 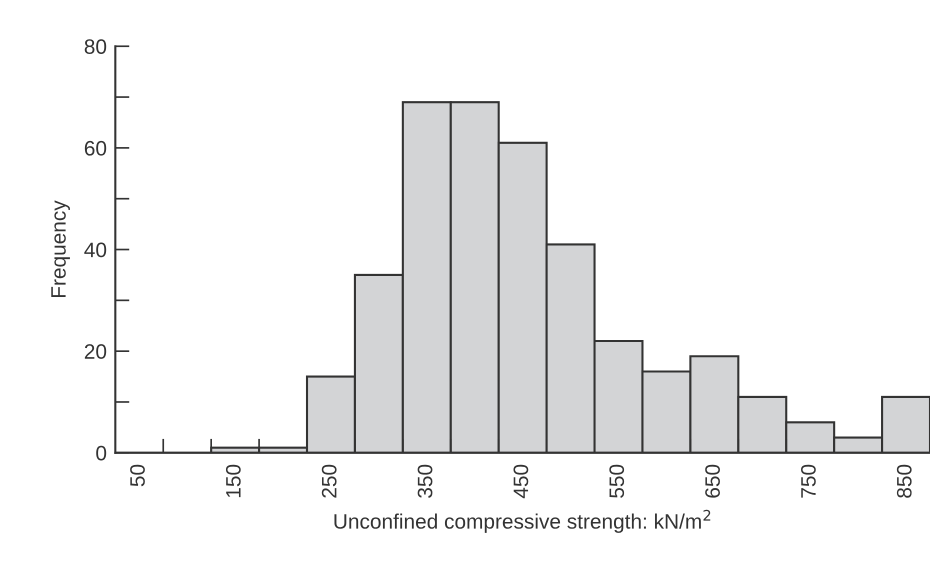 I want to click on y-tick-label: 40, so click(x=95, y=250).